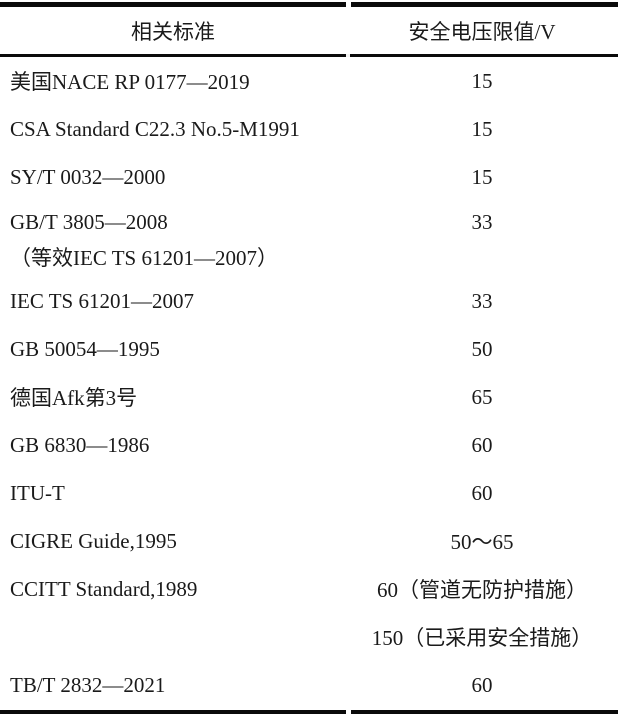  Describe the element at coordinates (482, 613) in the screenshot. I see `limit-cell: 60（管道无防护措施） 150（已采用安全措施）` at that location.